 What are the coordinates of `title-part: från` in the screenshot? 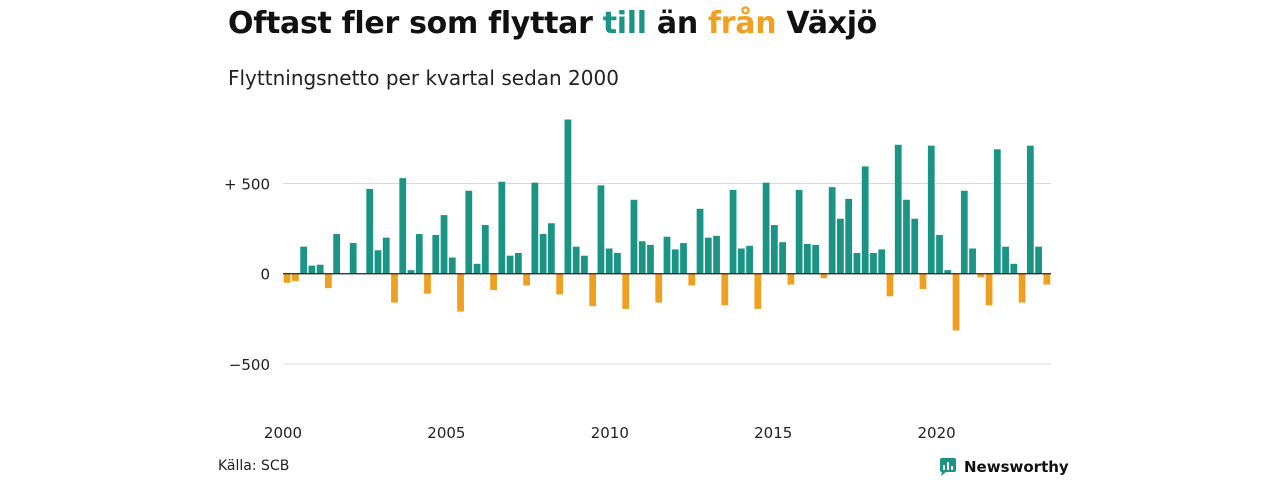 It's located at (742, 23).